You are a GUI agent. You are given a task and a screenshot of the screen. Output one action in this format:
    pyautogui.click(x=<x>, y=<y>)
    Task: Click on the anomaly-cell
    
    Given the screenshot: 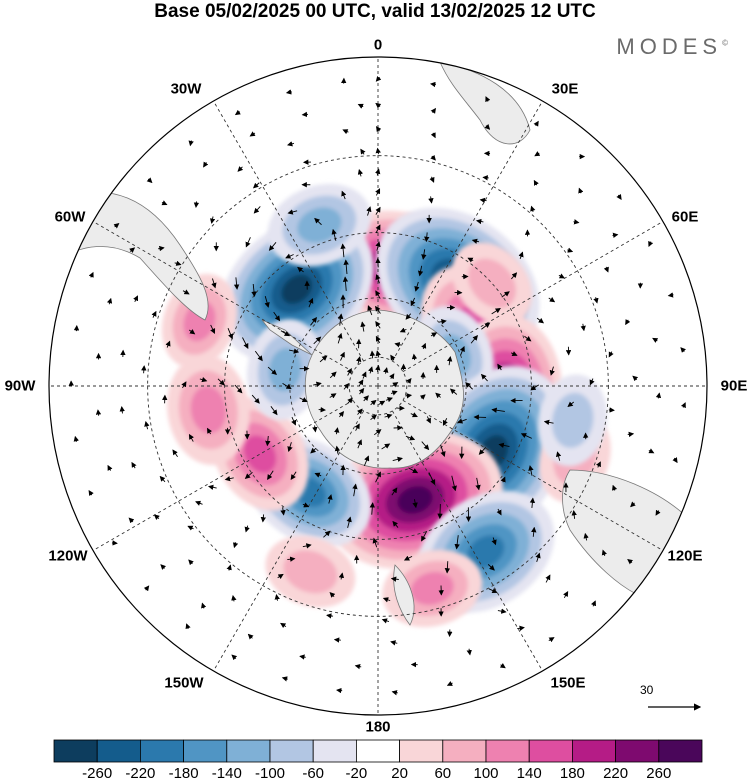 What is the action you would take?
    pyautogui.click(x=573, y=420)
    